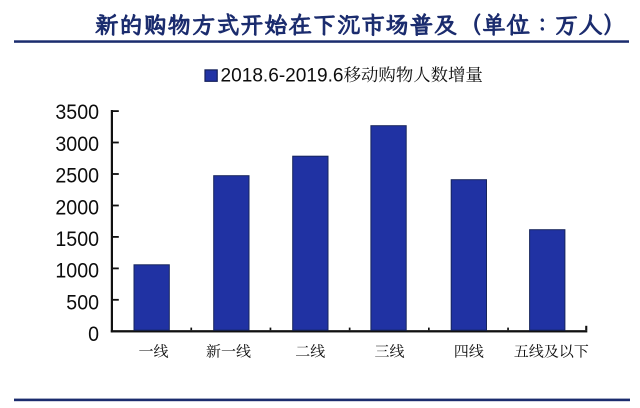  I want to click on svg-text: 0, so click(93, 334).